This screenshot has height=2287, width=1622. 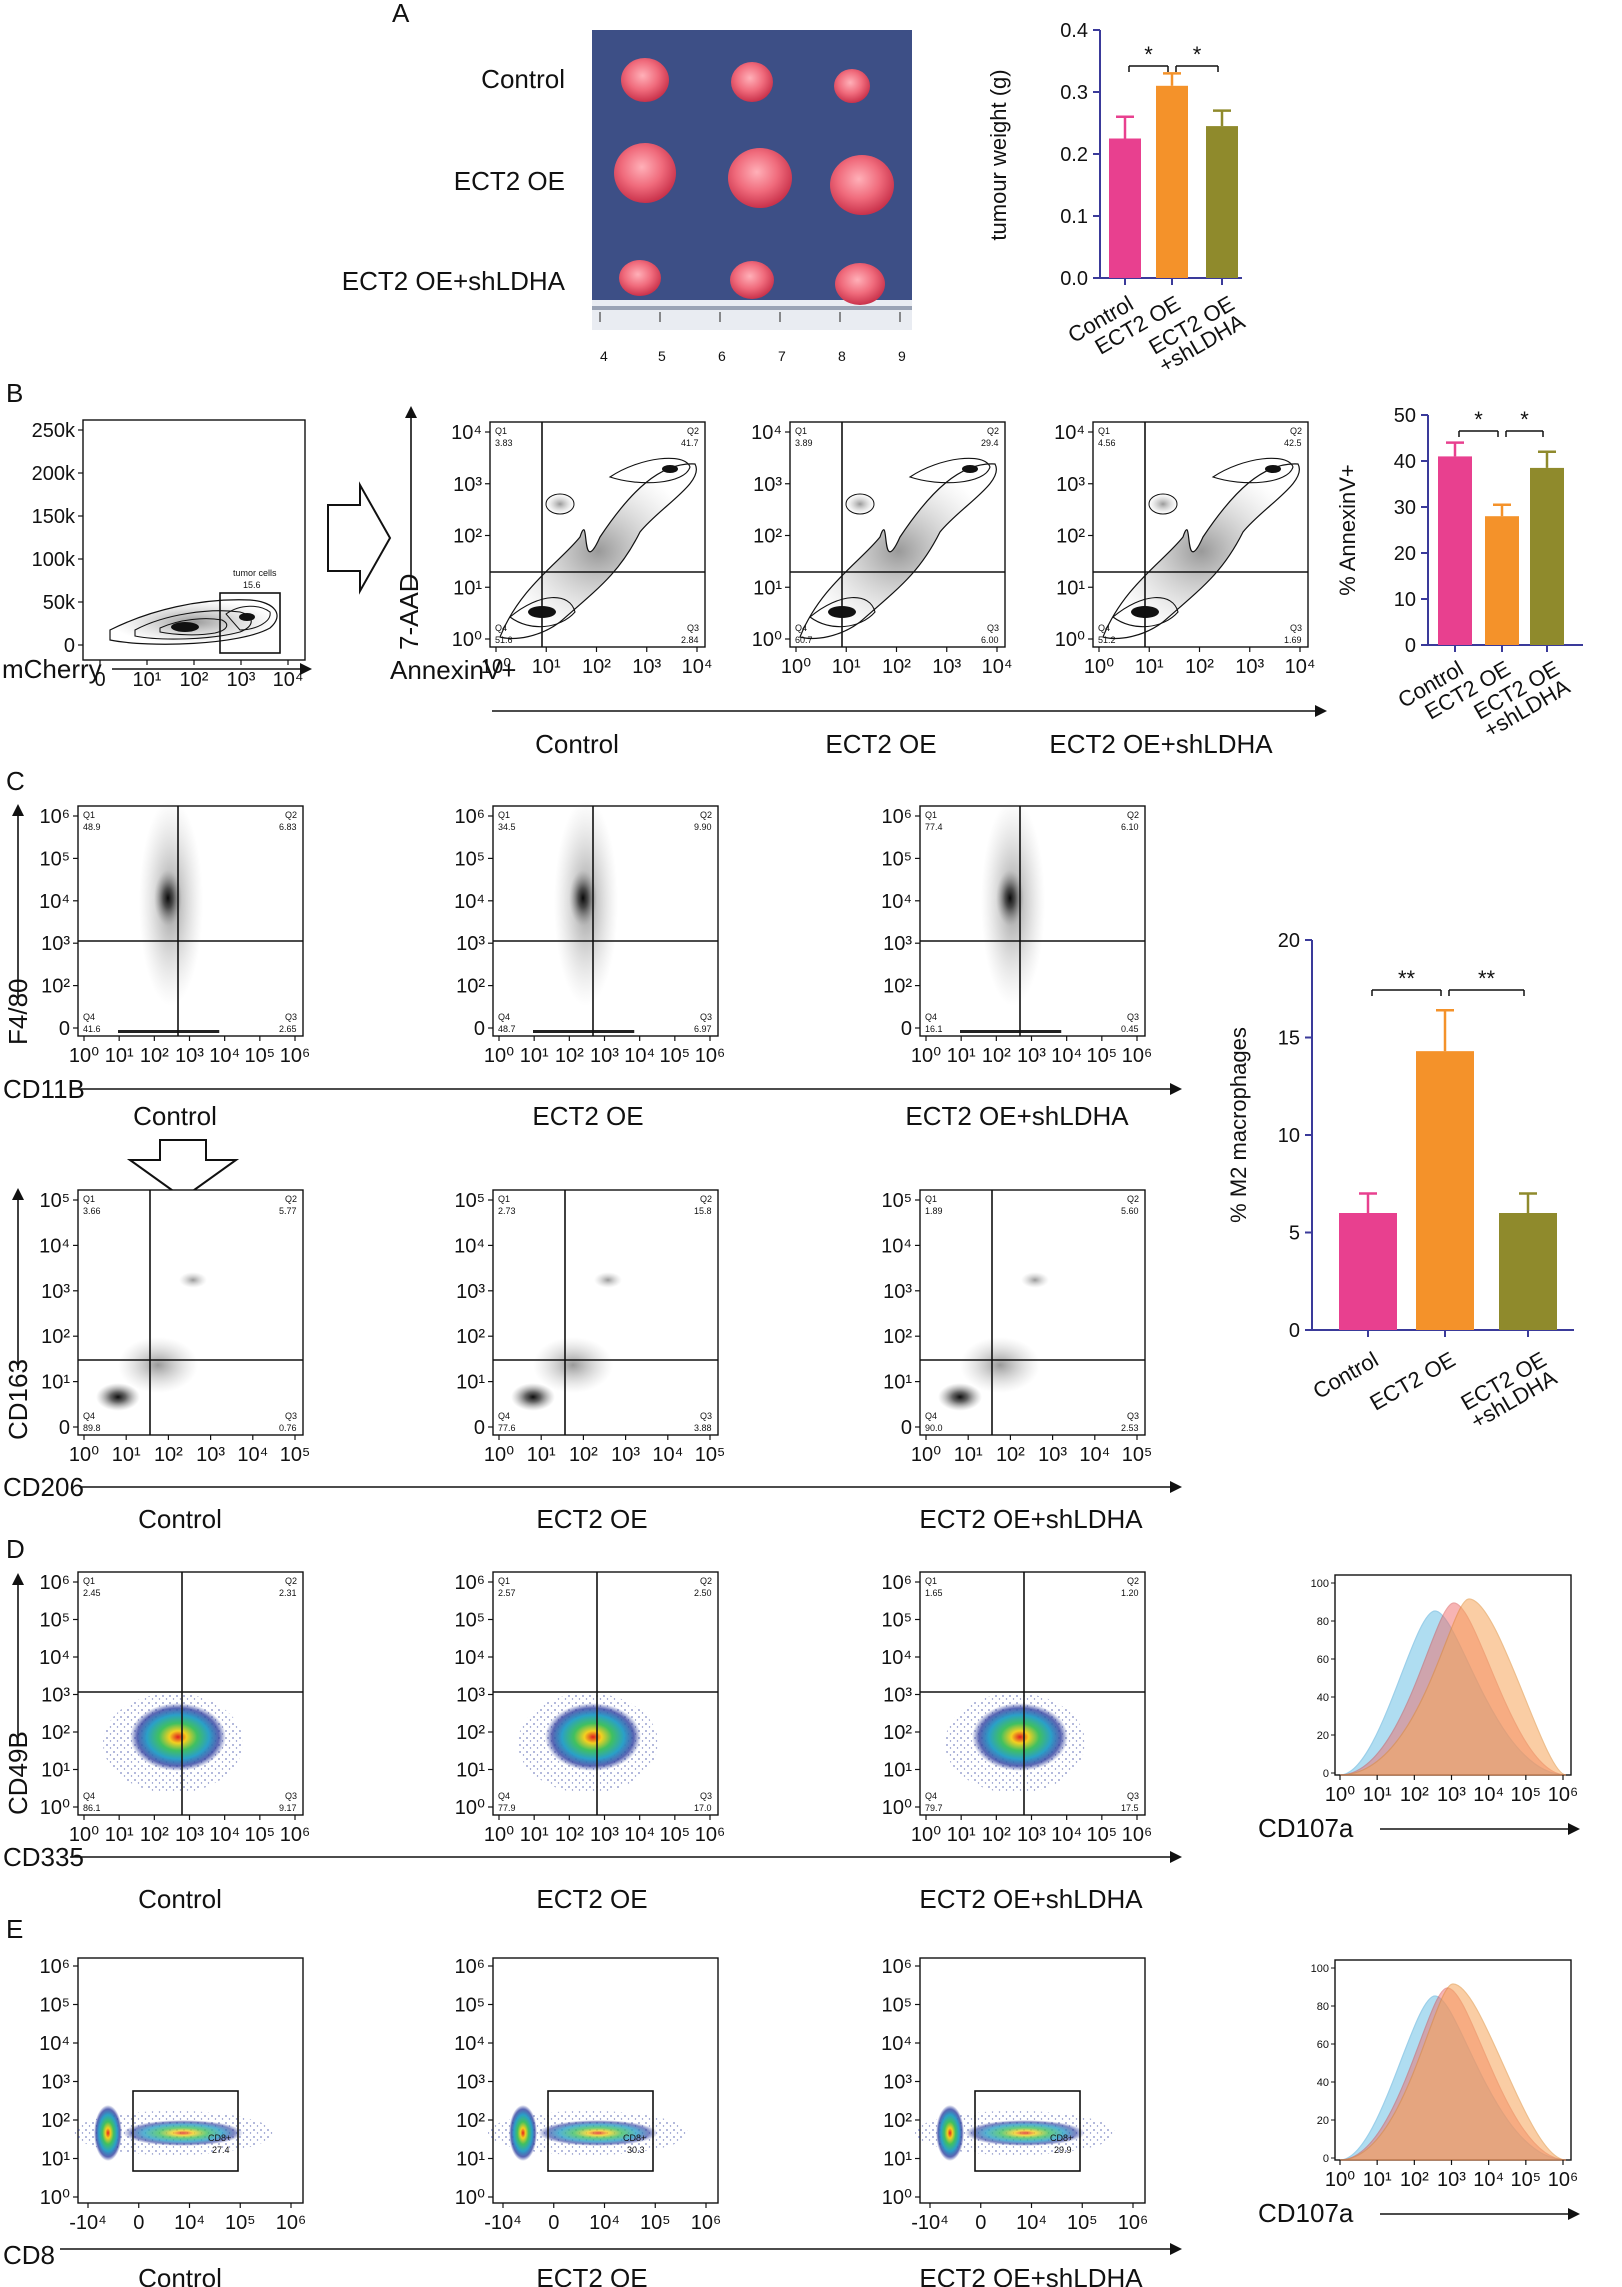 I want to click on panel-label-c: C, so click(x=15, y=781).